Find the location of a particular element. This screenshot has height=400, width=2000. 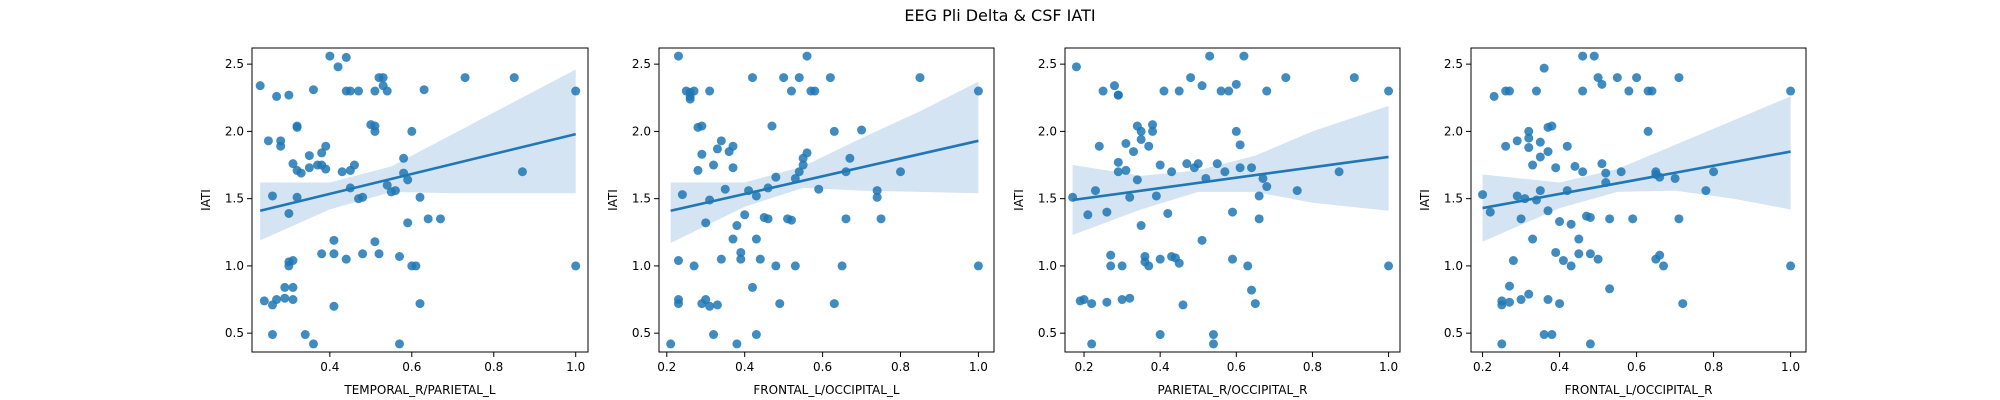

y-tick-label: 1.0 is located at coordinates (641, 266).